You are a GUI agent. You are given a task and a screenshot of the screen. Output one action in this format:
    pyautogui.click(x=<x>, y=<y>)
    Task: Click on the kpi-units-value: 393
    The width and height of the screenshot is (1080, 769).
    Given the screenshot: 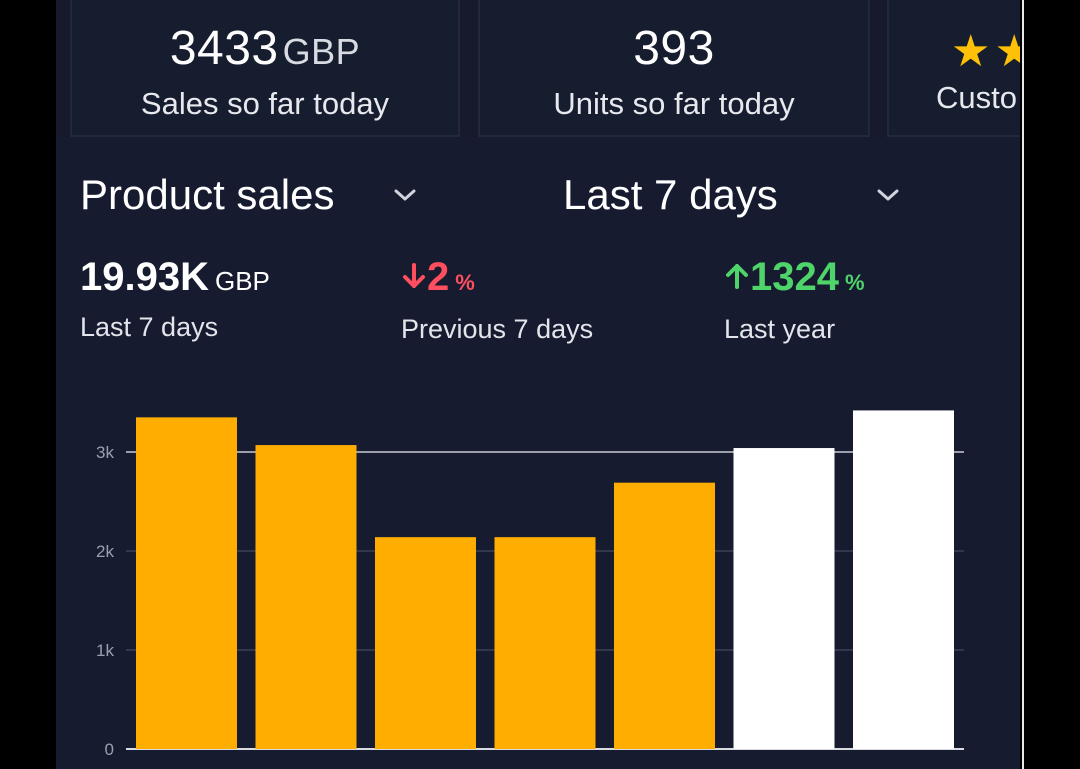 What is the action you would take?
    pyautogui.click(x=674, y=48)
    